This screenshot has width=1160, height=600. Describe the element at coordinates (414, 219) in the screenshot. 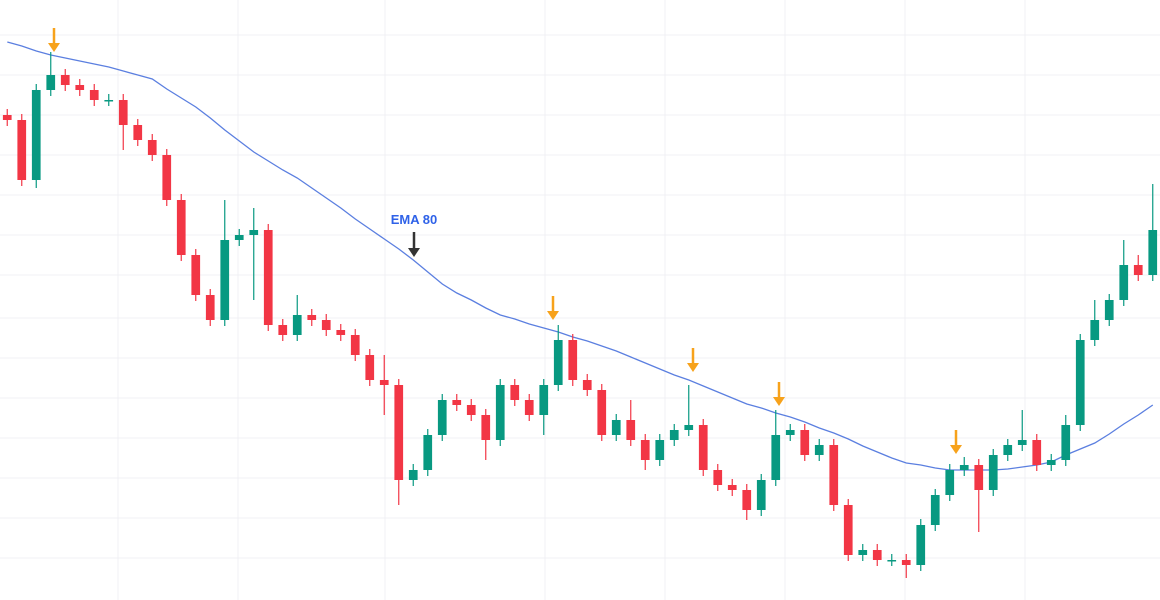

I see `ema-label: EMA 80` at that location.